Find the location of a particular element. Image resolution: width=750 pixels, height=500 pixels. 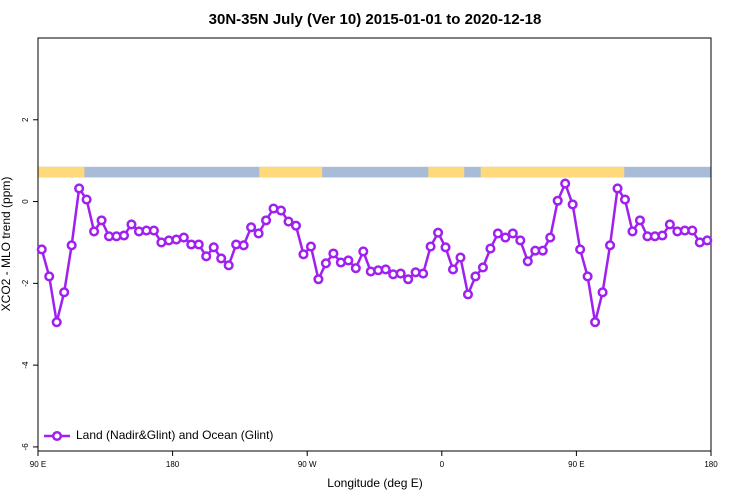

x-axis-label: Longitude (deg E) is located at coordinates (374, 483).